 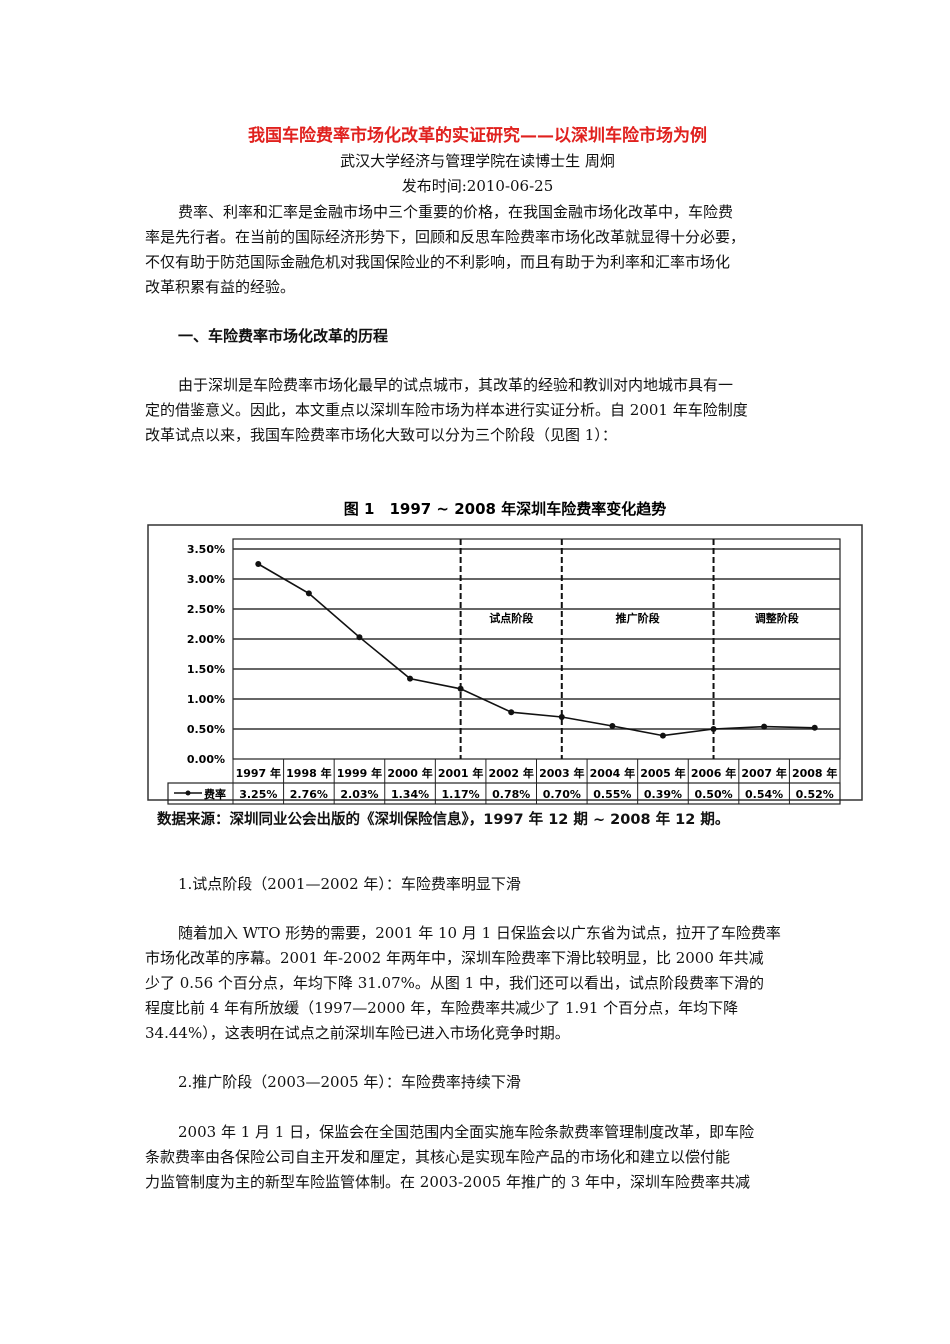 I want to click on x-tick-label: 1999 年, so click(x=359, y=773).